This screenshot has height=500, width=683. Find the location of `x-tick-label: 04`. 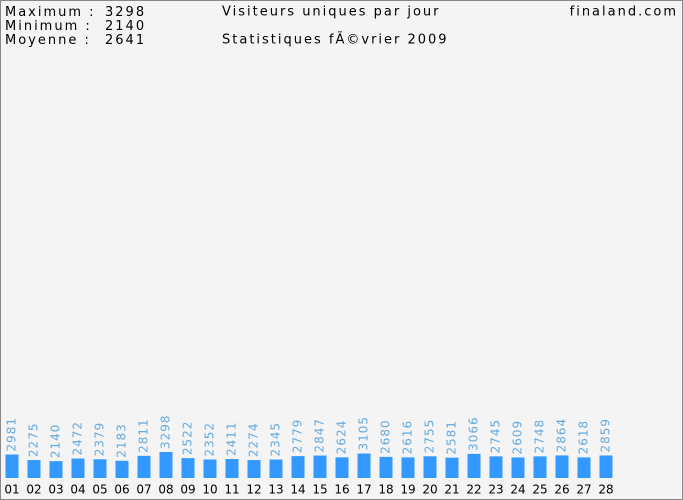

x-tick-label: 04 is located at coordinates (77, 490).